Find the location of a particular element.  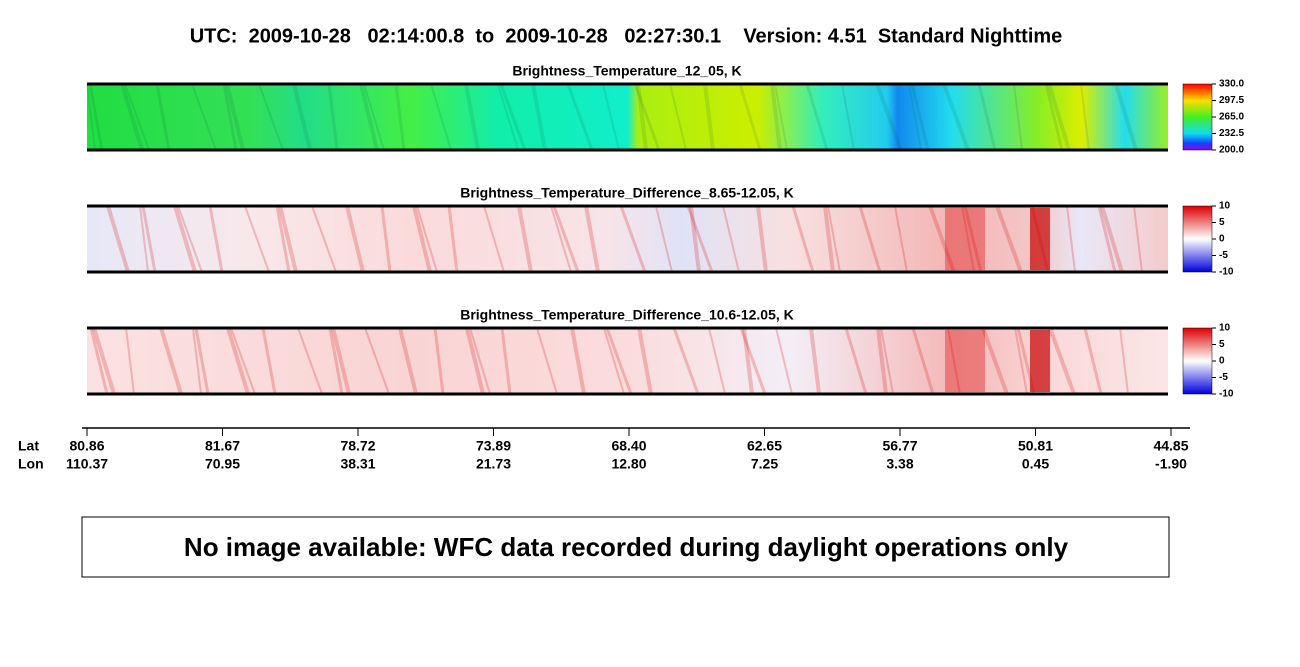

colorbar-tick-label: -10 is located at coordinates (1226, 394).